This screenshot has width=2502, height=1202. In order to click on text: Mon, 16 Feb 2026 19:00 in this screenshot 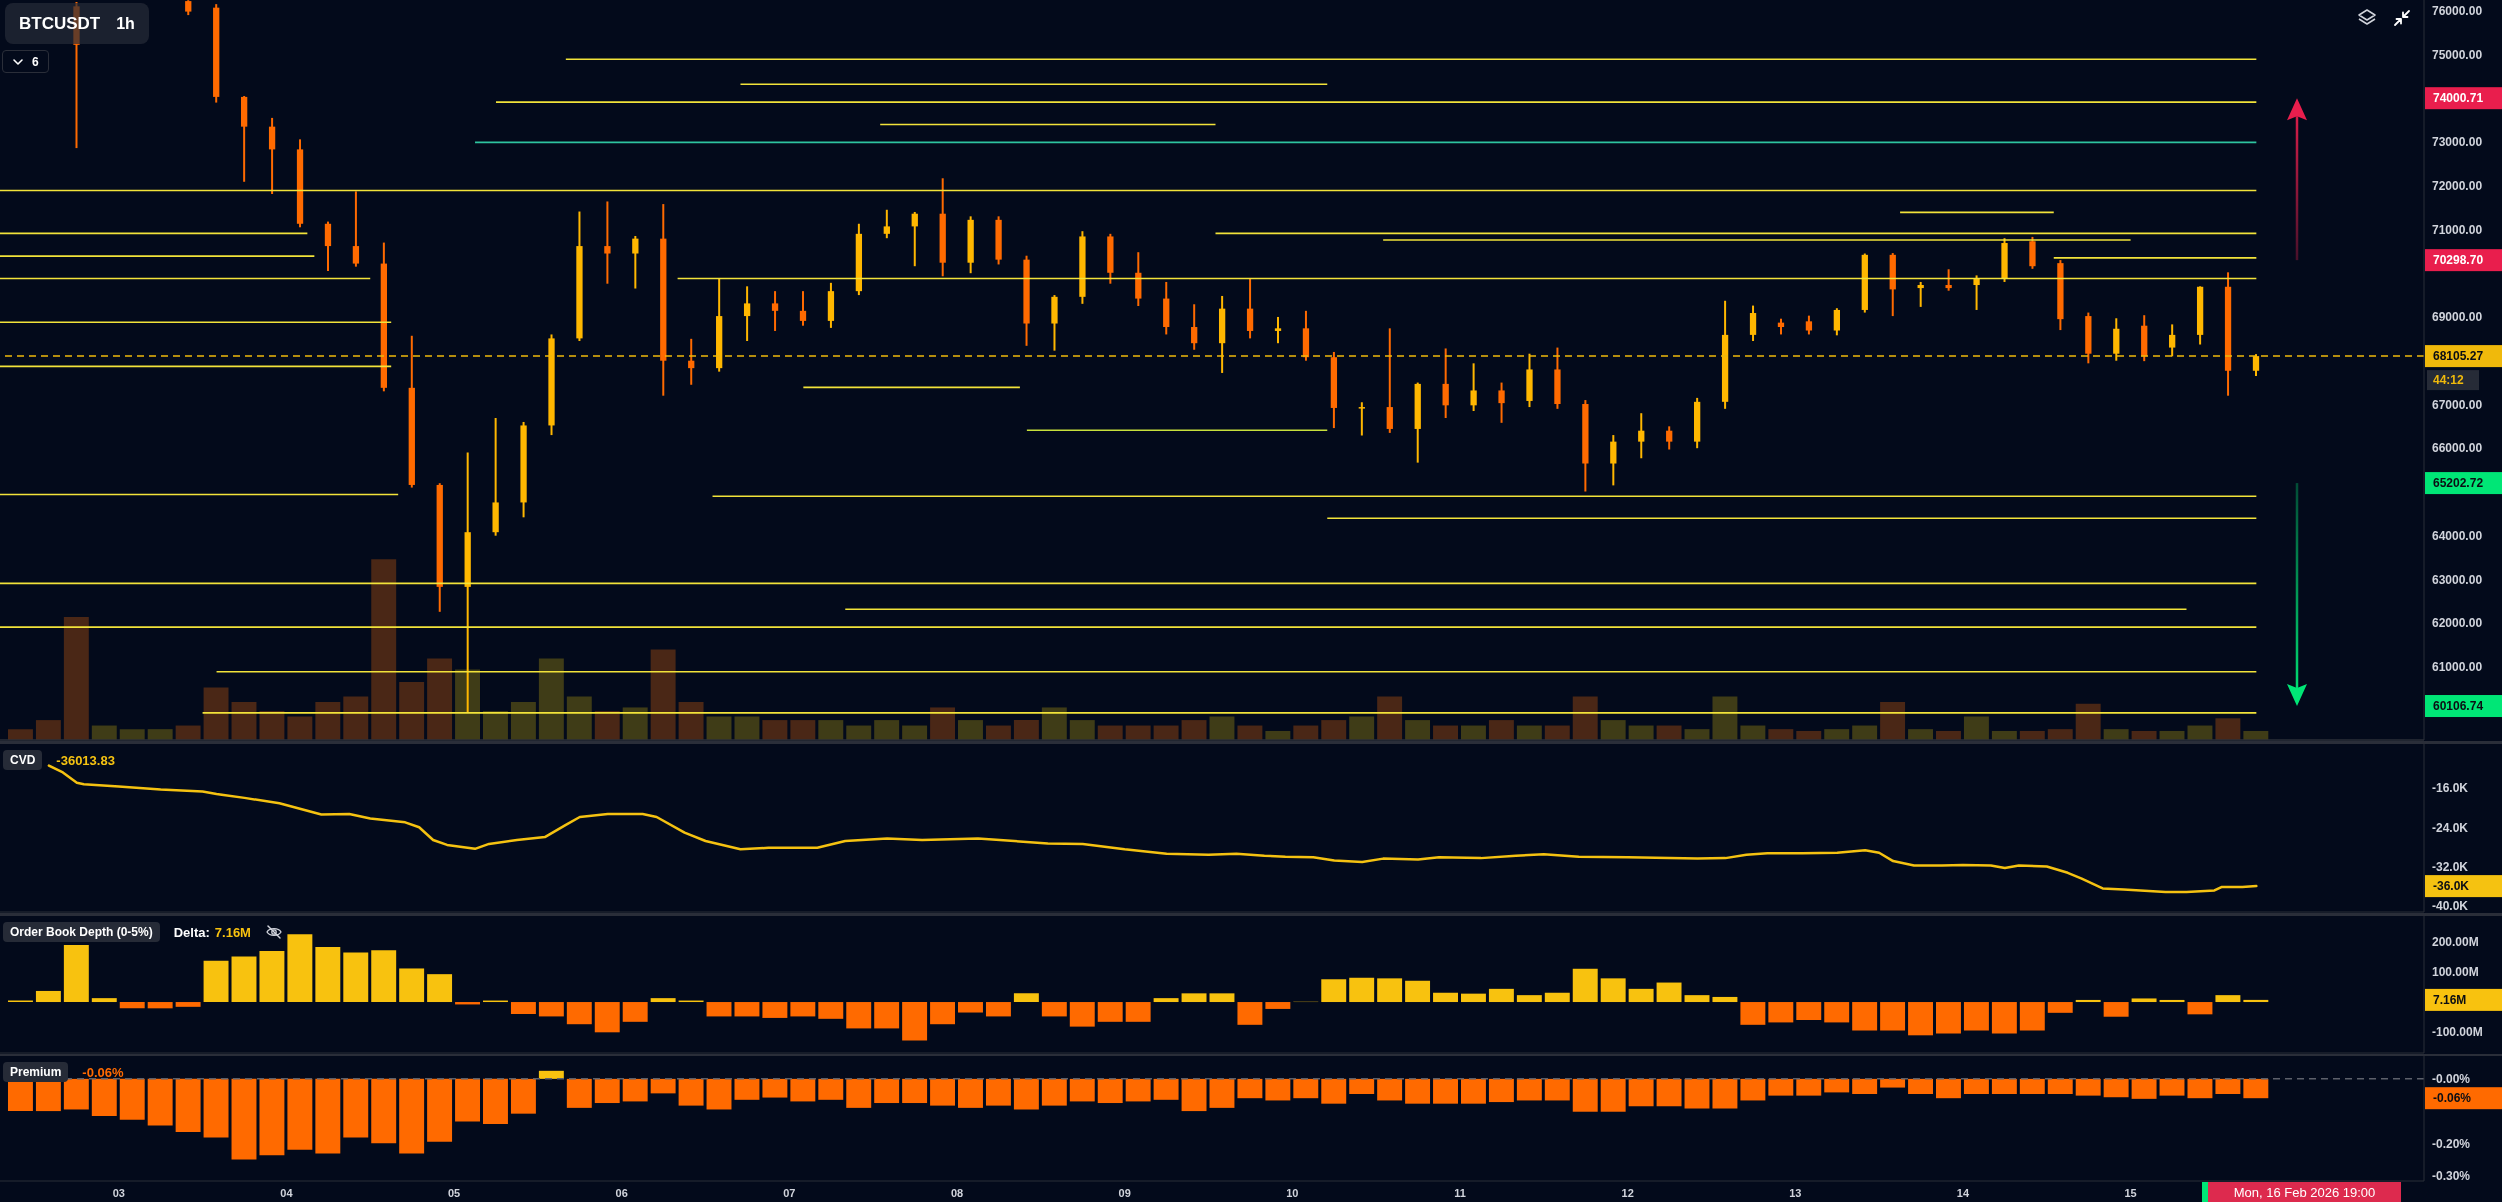, I will do `click(2301, 1192)`.